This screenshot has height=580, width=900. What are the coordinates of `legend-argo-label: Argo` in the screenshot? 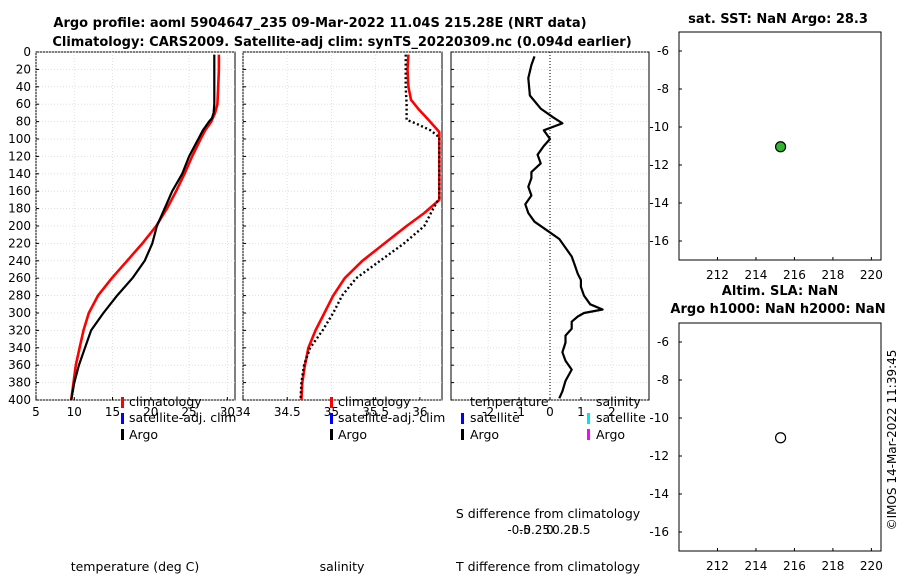 It's located at (143, 434).